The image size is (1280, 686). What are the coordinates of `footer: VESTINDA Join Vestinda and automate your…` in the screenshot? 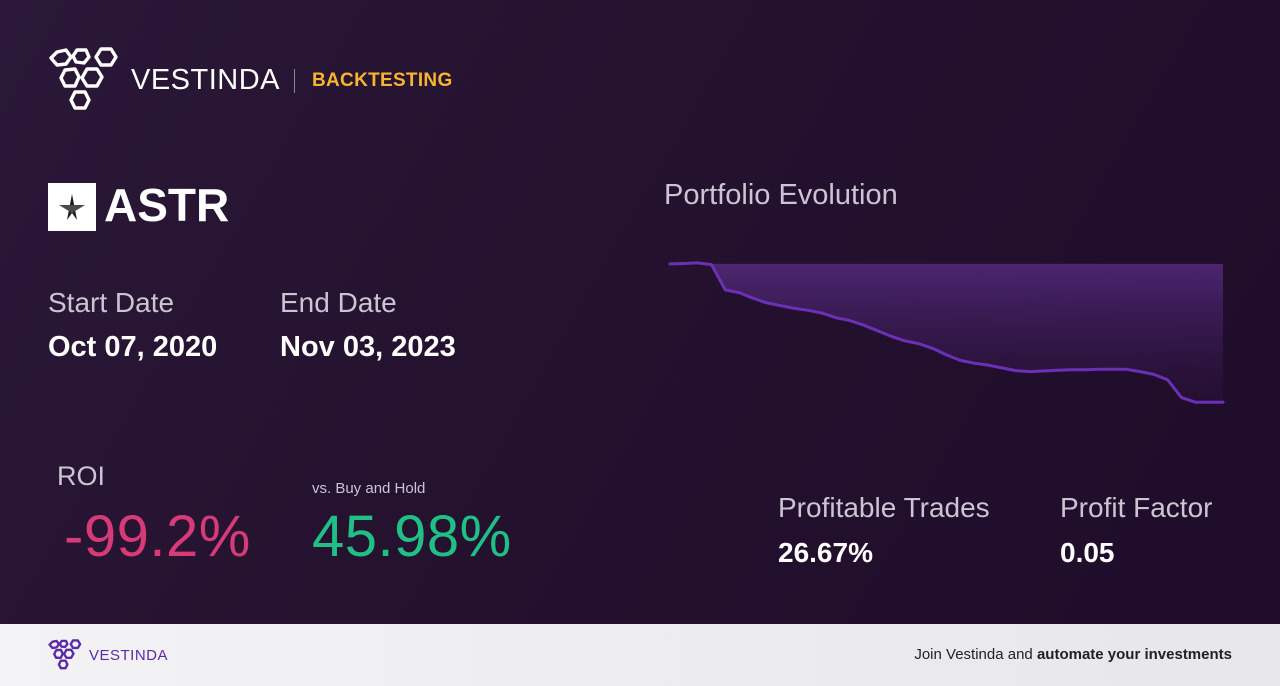 It's located at (640, 655).